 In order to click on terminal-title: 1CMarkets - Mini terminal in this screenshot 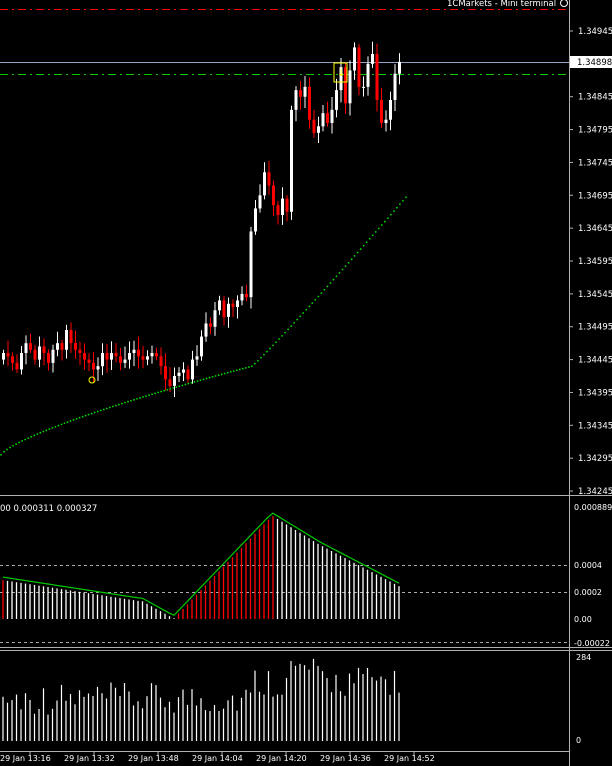, I will do `click(501, 4)`.